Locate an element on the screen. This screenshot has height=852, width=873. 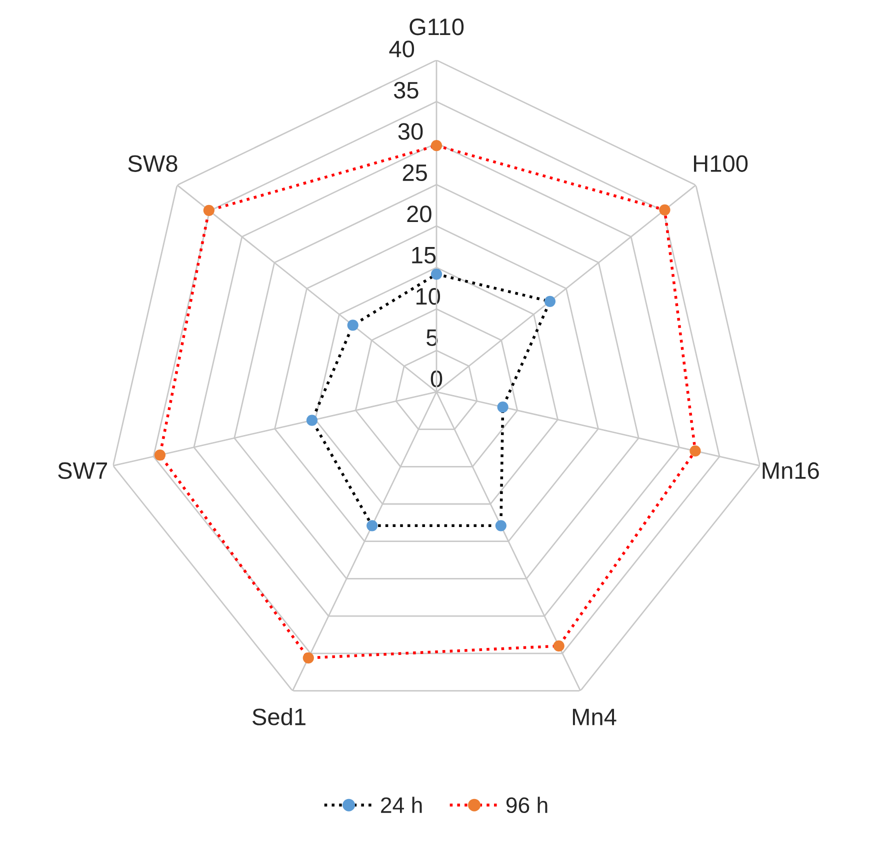
spoke-label: Mn4 is located at coordinates (594, 717).